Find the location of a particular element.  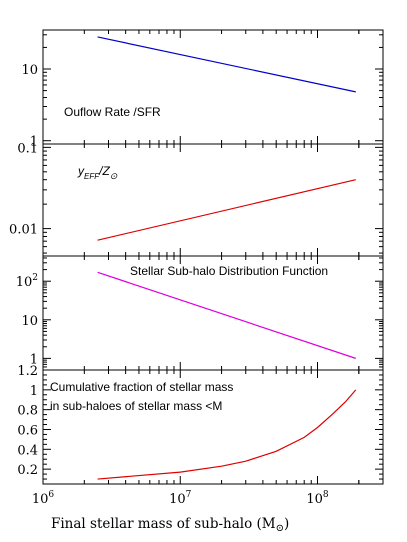

x-axis-title: Final stellar mass of sub-halo (M⊙) is located at coordinates (170, 525).